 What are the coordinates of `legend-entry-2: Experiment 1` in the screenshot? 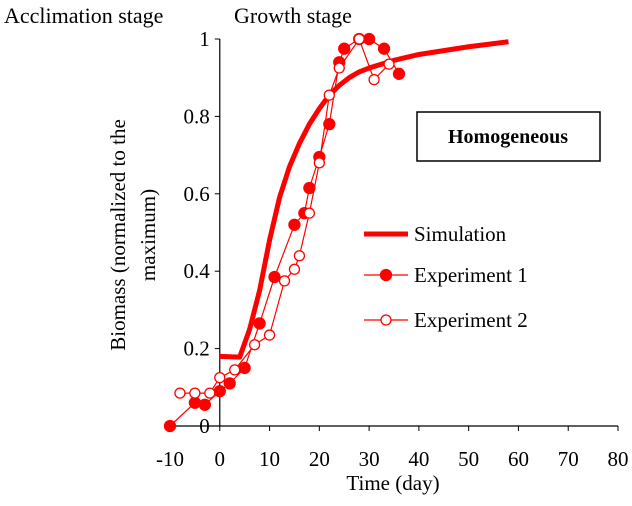 It's located at (446, 275).